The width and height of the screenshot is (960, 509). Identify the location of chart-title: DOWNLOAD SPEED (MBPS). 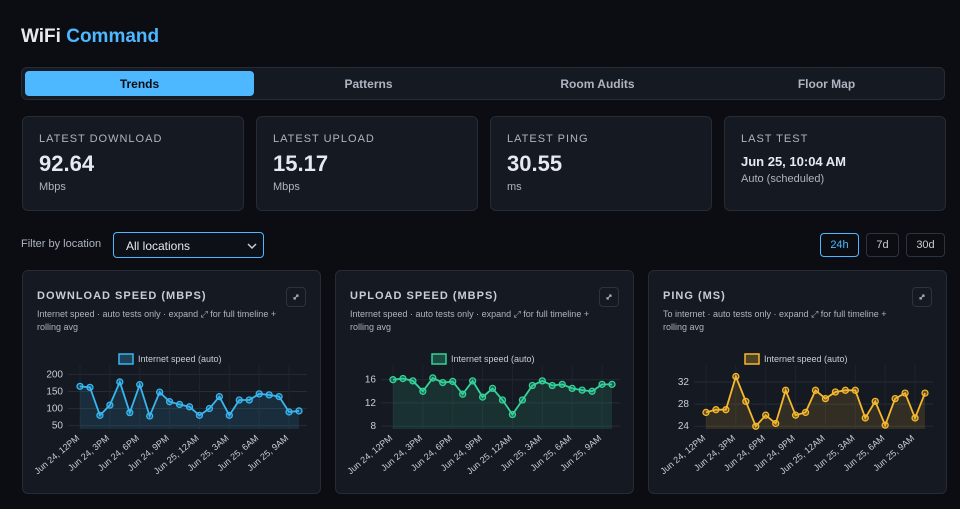
(122, 296).